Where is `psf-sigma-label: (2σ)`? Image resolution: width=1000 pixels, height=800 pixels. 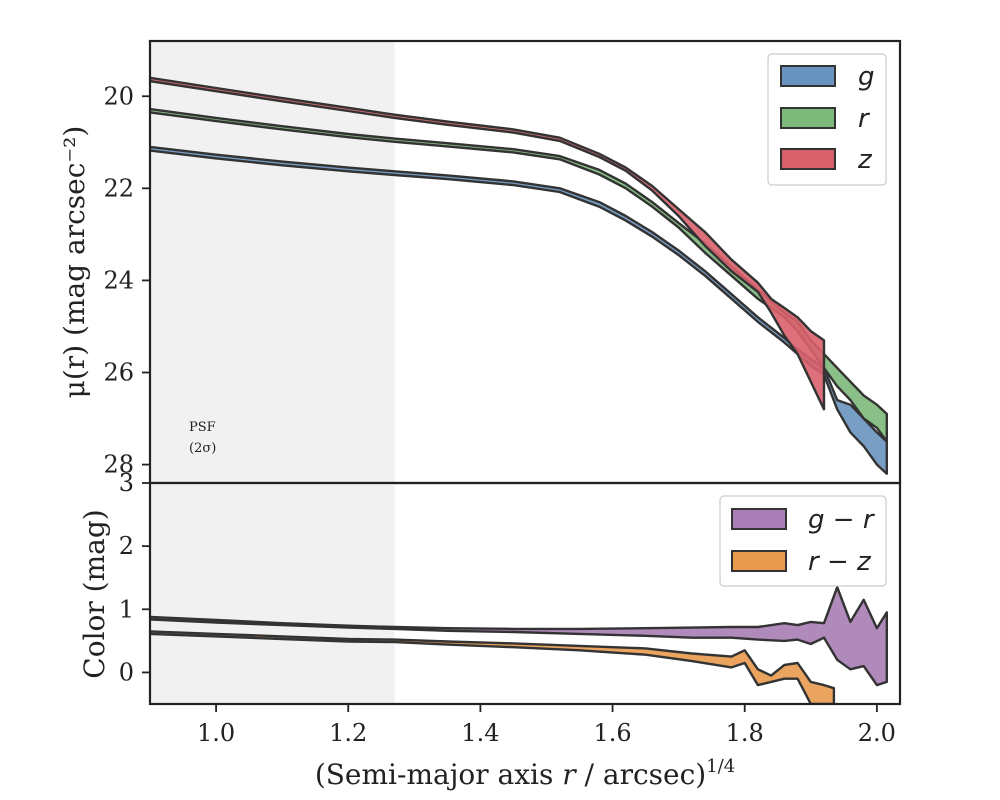
psf-sigma-label: (2σ) is located at coordinates (202, 448).